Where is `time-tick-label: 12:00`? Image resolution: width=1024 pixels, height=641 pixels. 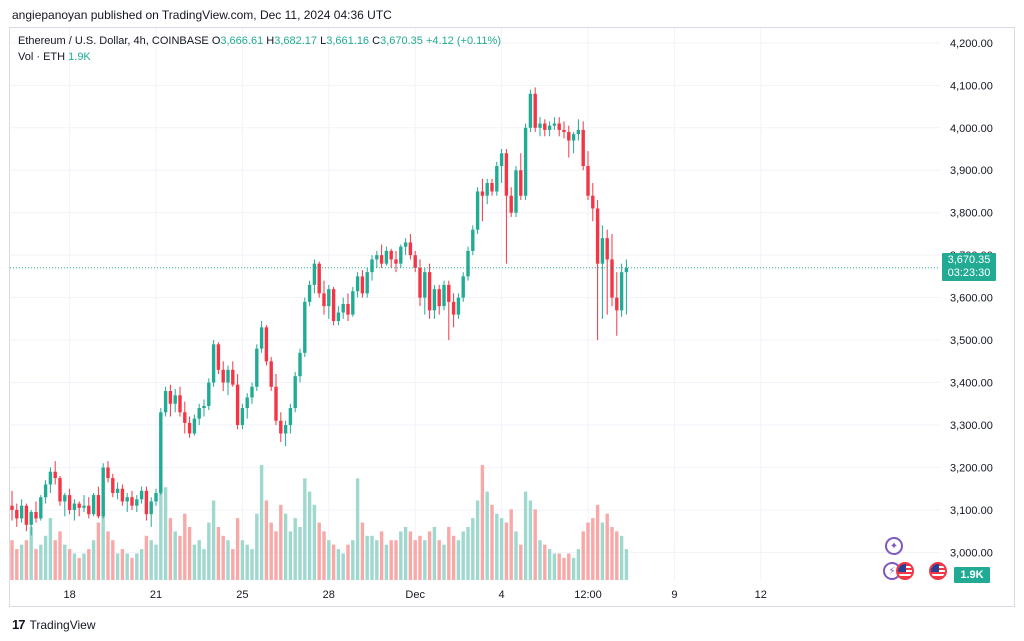 time-tick-label: 12:00 is located at coordinates (588, 595).